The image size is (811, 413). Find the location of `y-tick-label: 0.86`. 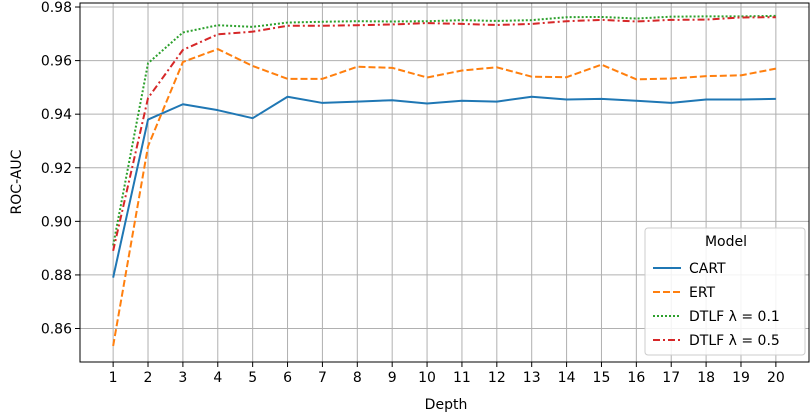

y-tick-label: 0.86 is located at coordinates (56, 330).